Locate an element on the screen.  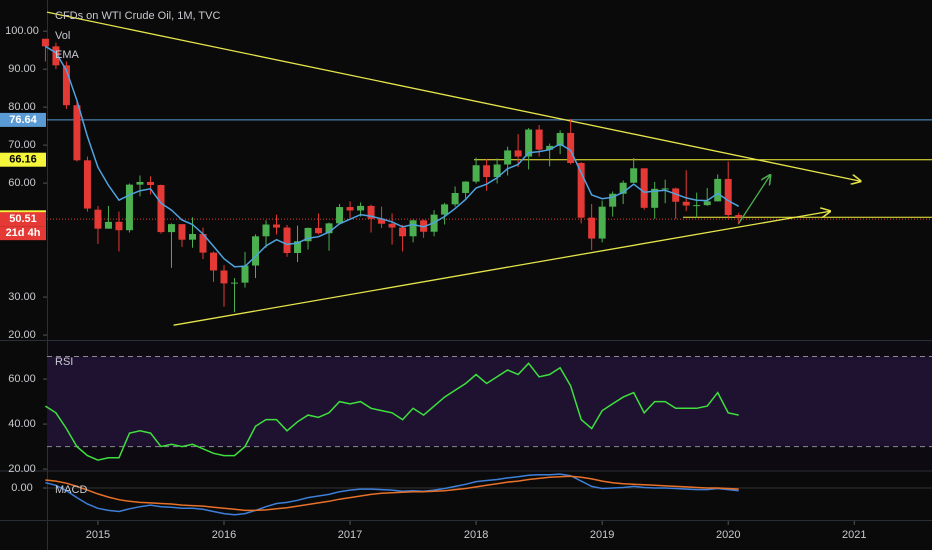
x-tick-label: 2018 is located at coordinates (476, 535).